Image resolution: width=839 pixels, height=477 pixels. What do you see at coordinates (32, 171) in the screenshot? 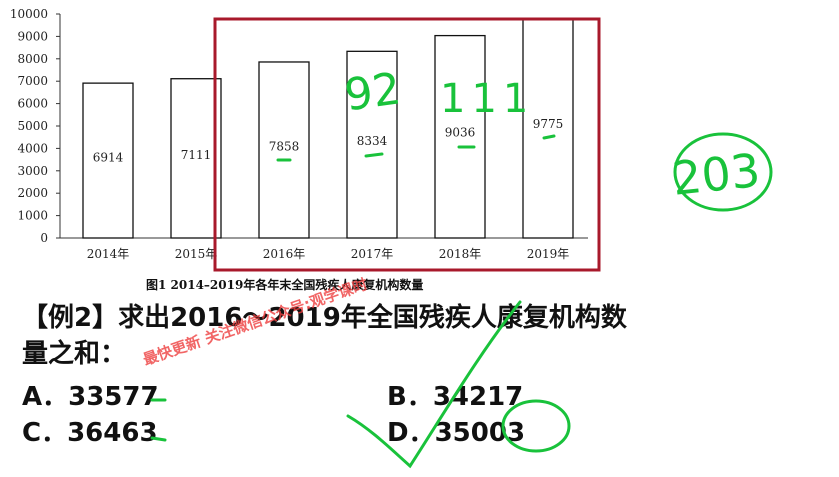
I see `y-tick-label: 3000` at bounding box center [32, 171].